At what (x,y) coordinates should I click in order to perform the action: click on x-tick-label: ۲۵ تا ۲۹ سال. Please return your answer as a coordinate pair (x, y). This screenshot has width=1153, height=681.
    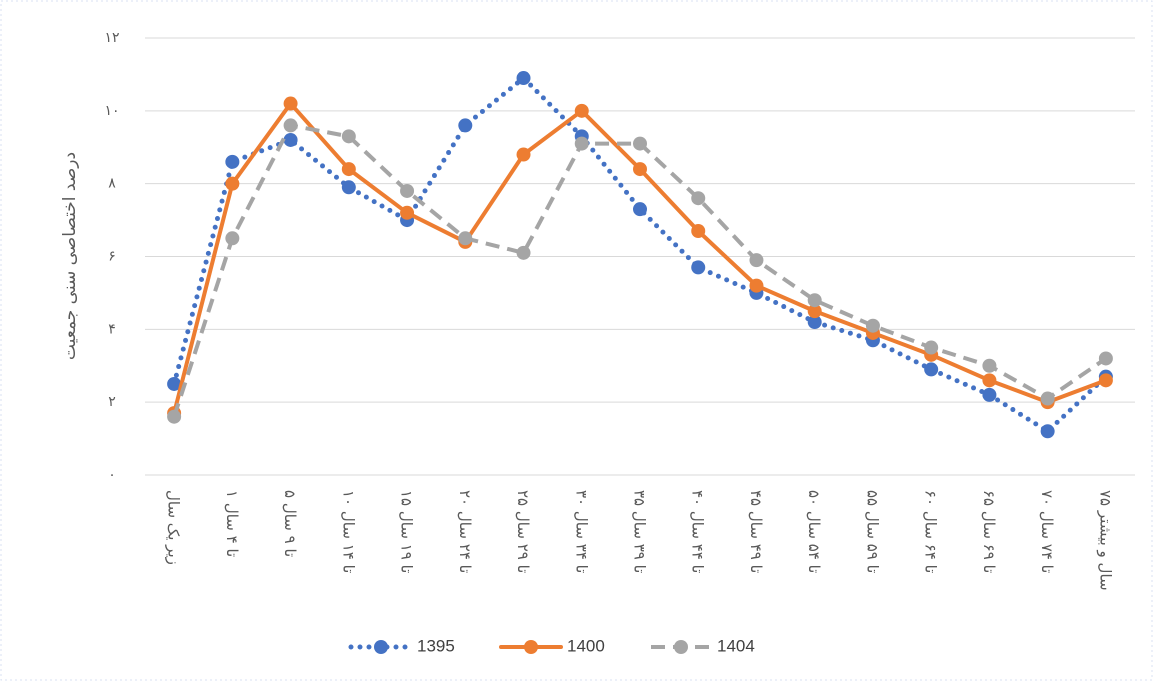
    Looking at the image, I should click on (523, 531).